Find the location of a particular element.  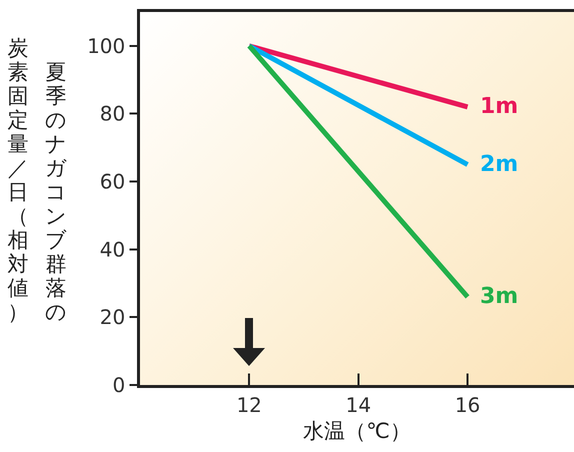

series-label: 1m is located at coordinates (499, 106).